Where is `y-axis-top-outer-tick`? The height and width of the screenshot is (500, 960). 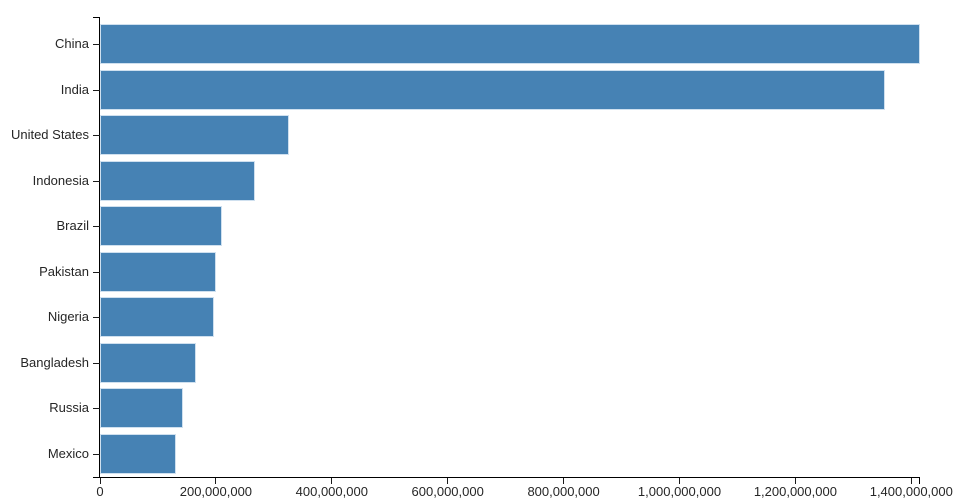
y-axis-top-outer-tick is located at coordinates (96, 17).